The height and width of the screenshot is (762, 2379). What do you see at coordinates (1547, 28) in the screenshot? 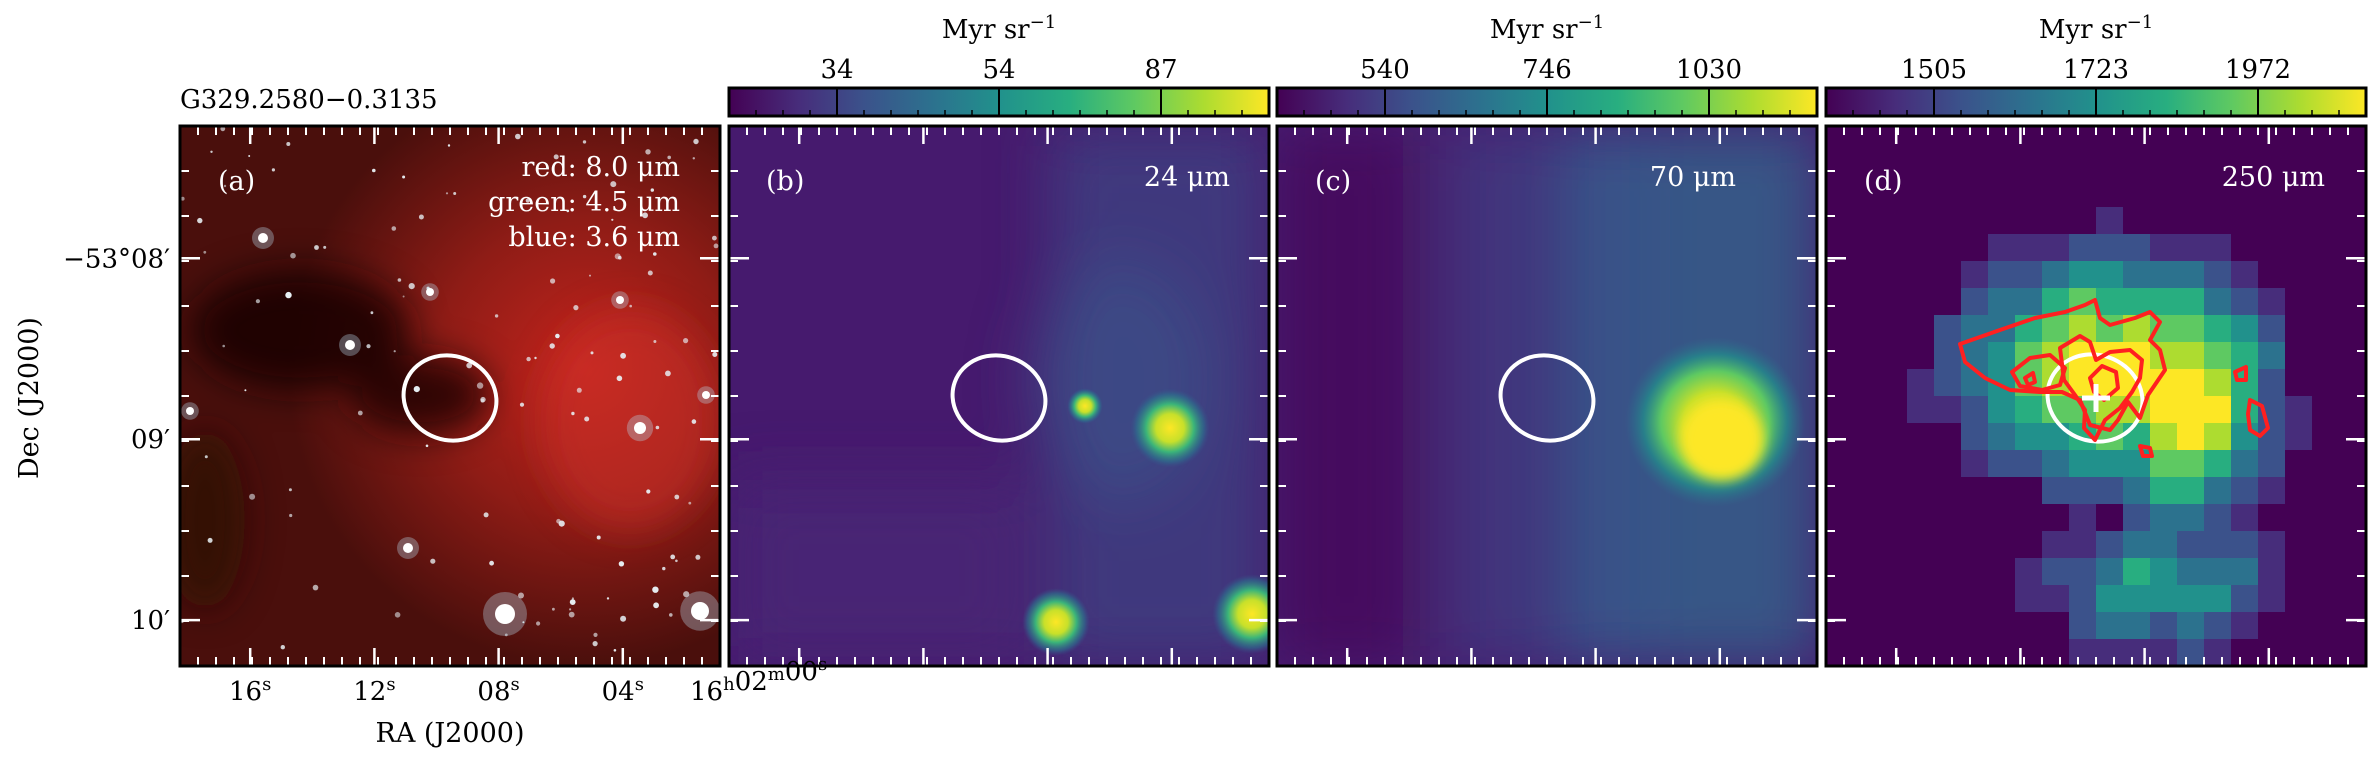
I see `colorbar-unit: Myr sr−1` at bounding box center [1547, 28].